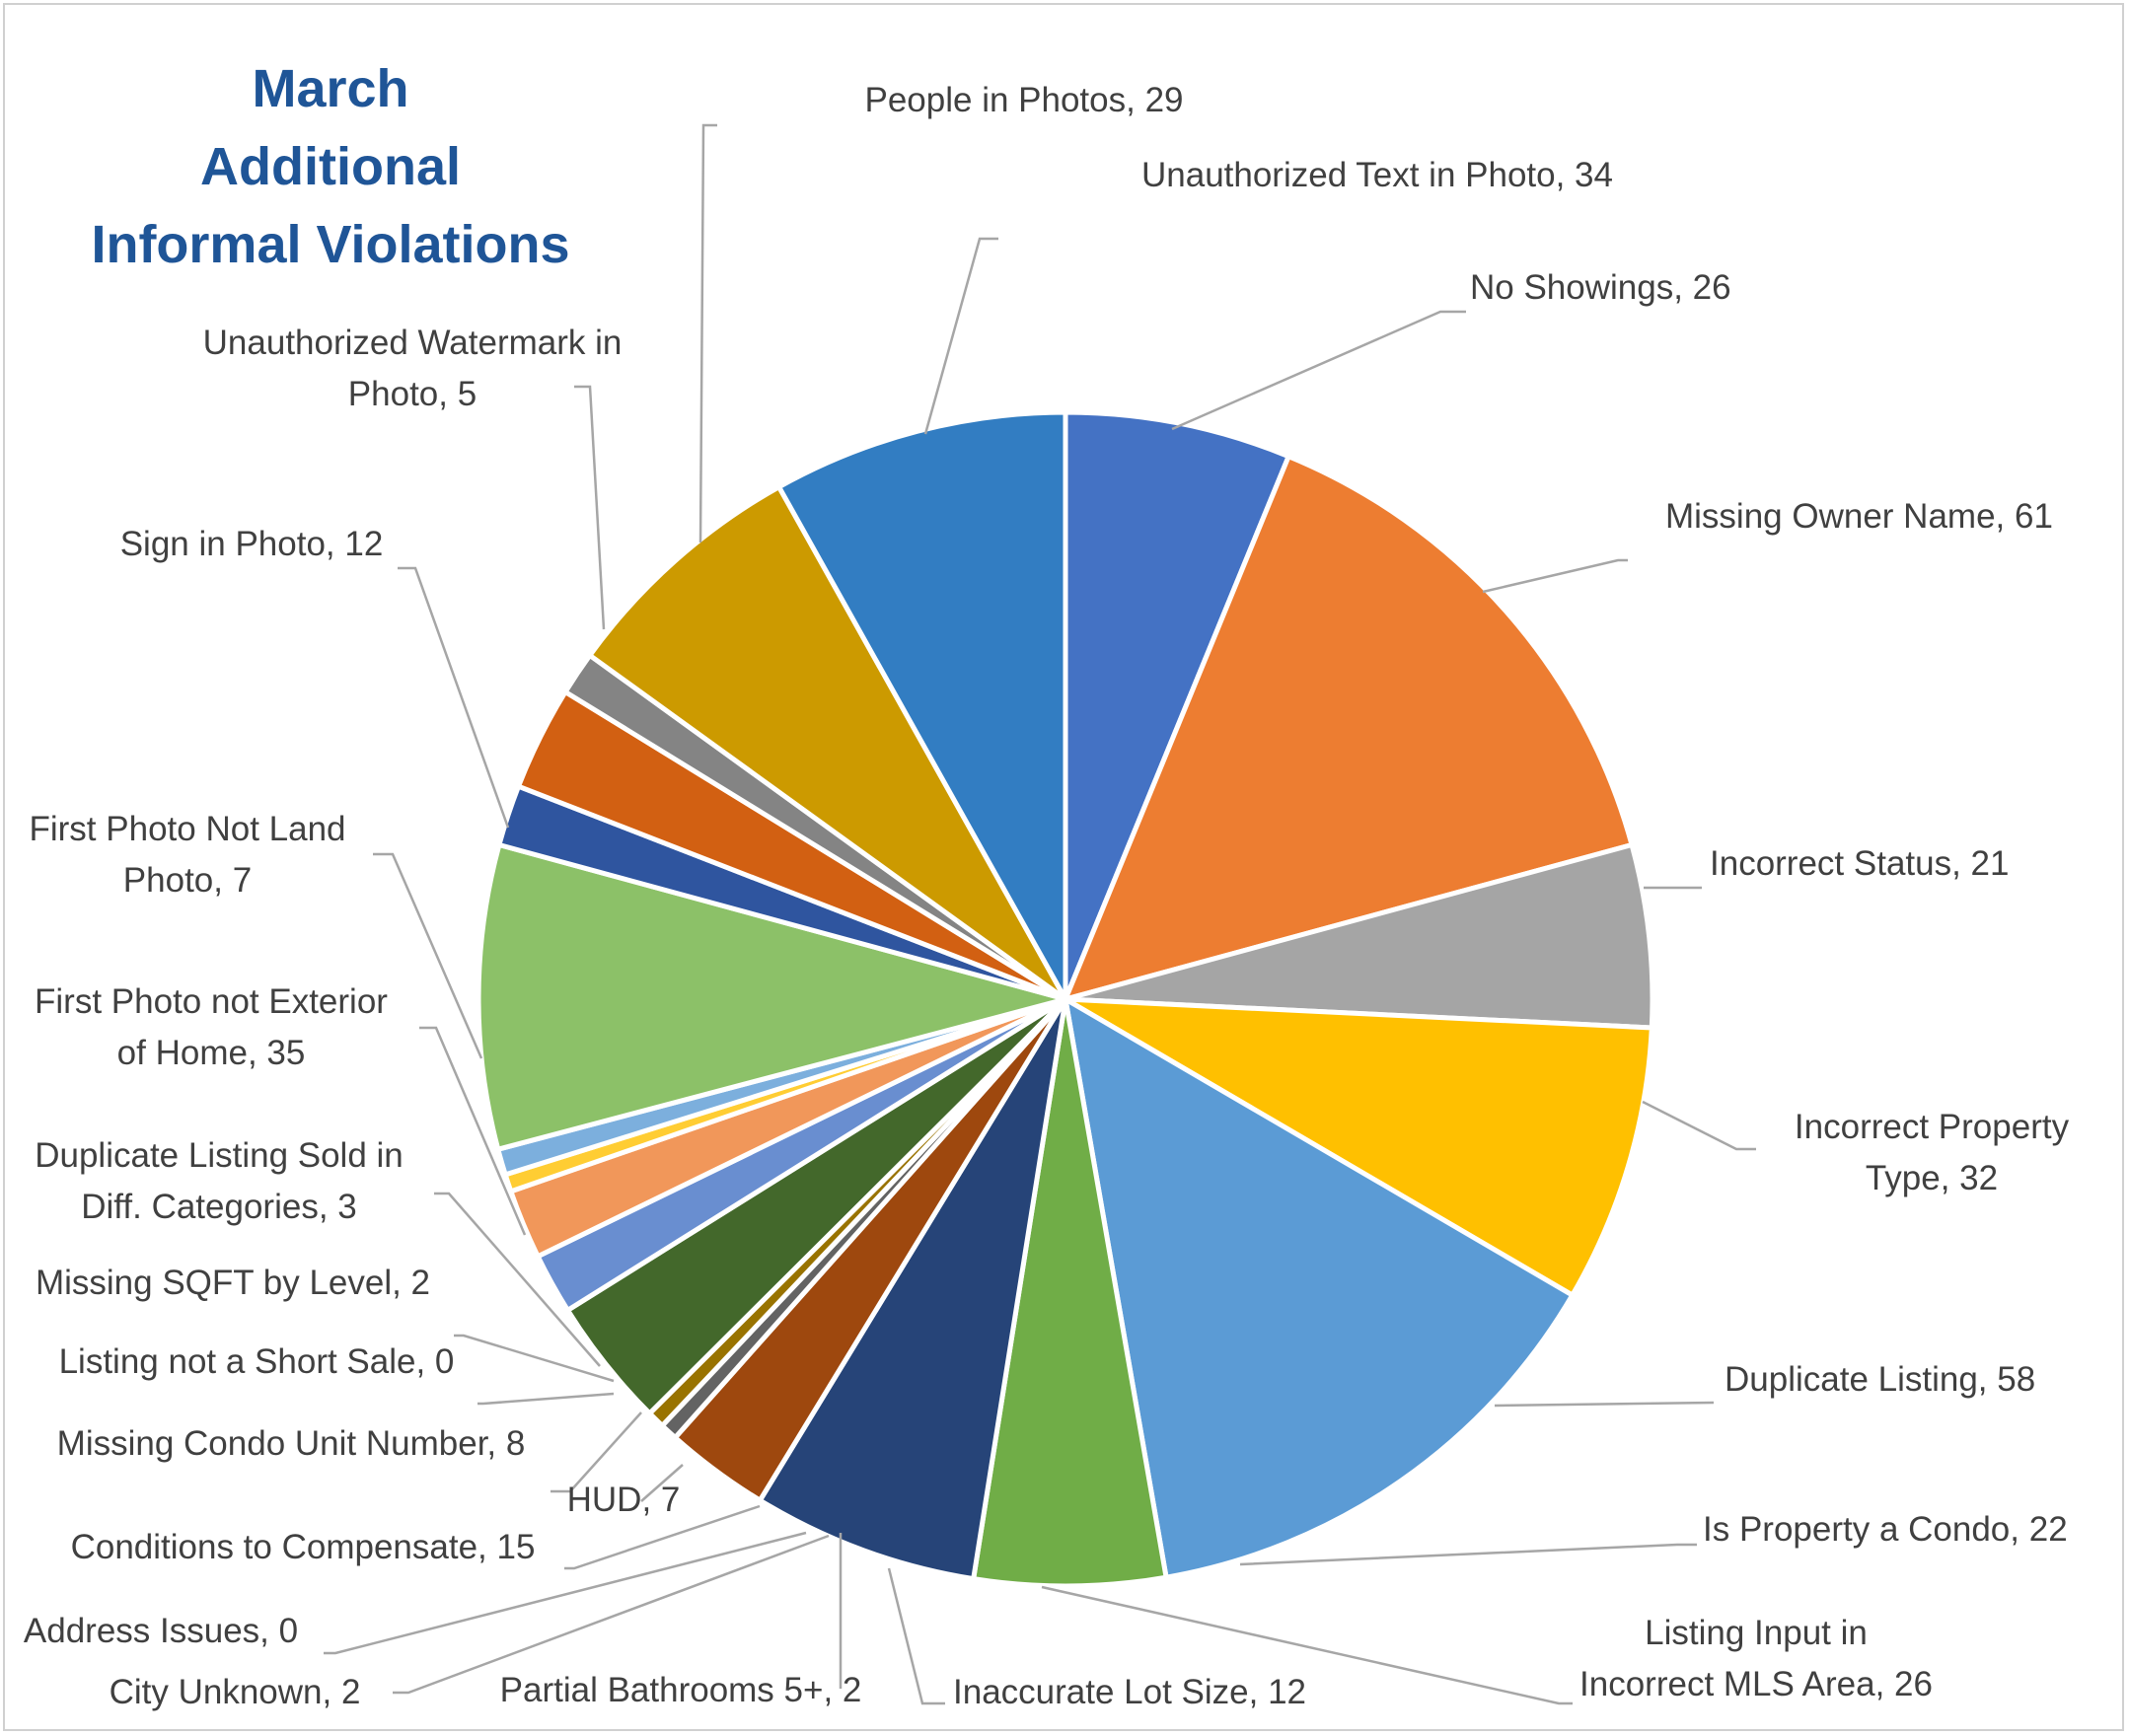 This screenshot has width=2129, height=1736. I want to click on slice-data-label: Incorrect Status, 21, so click(1859, 863).